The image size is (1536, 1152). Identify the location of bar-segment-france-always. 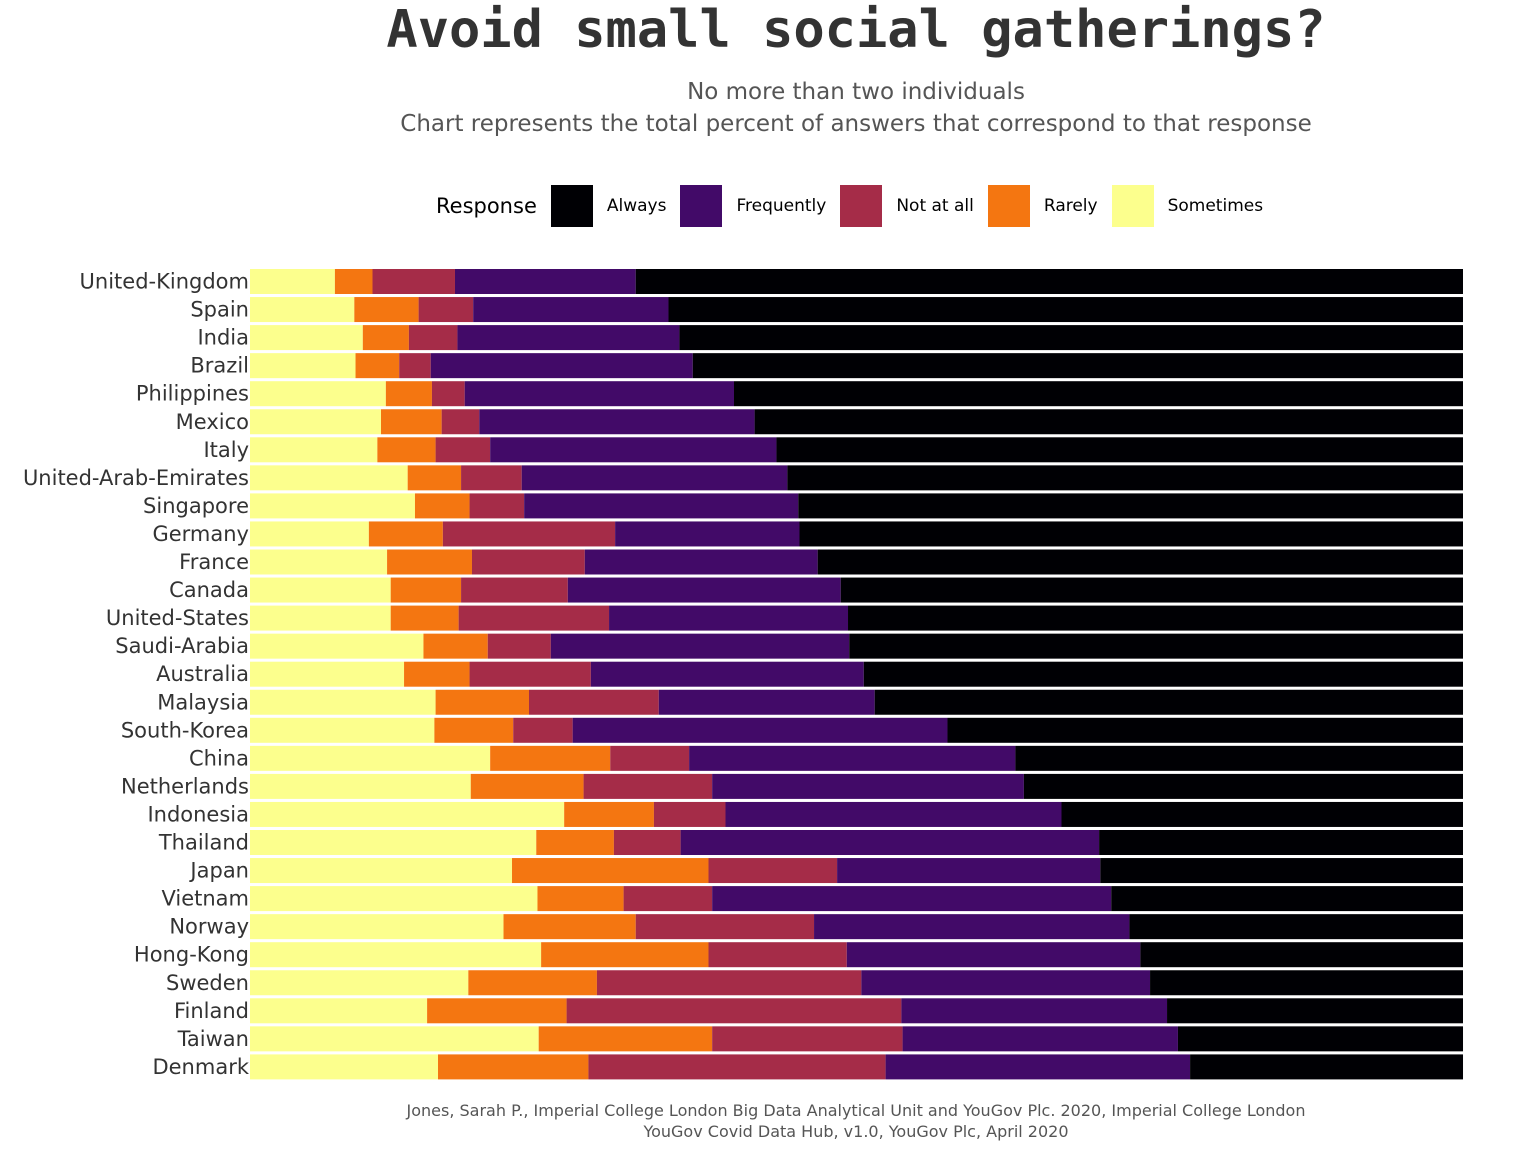
(1140, 562).